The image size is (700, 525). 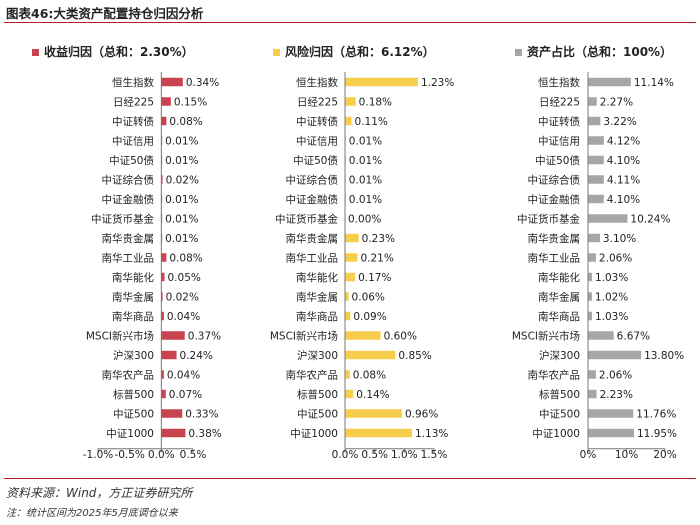 What do you see at coordinates (350, 11) in the screenshot?
I see `figure-header: 图表46:大类资产配置持仓归因分析` at bounding box center [350, 11].